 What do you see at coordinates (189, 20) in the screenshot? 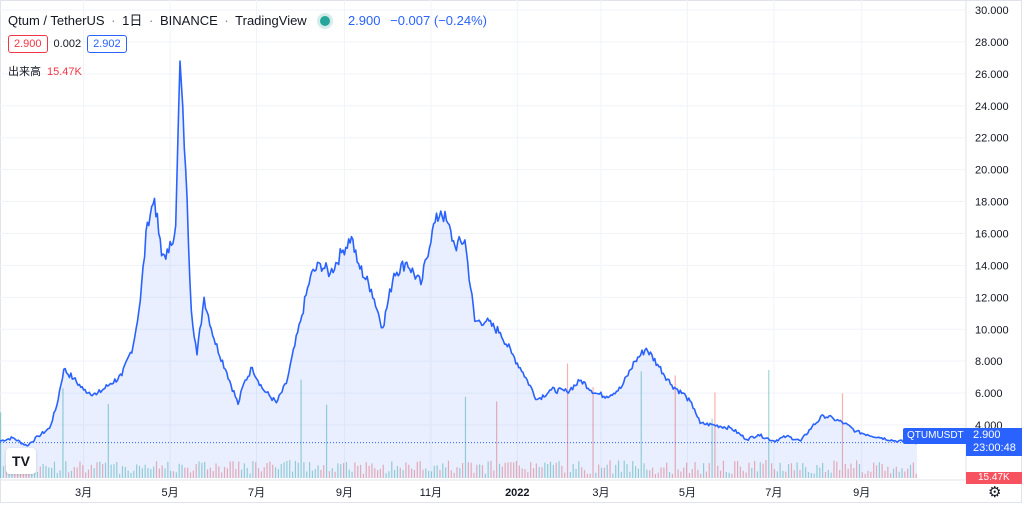
I see `exchange-label: BINANCE` at bounding box center [189, 20].